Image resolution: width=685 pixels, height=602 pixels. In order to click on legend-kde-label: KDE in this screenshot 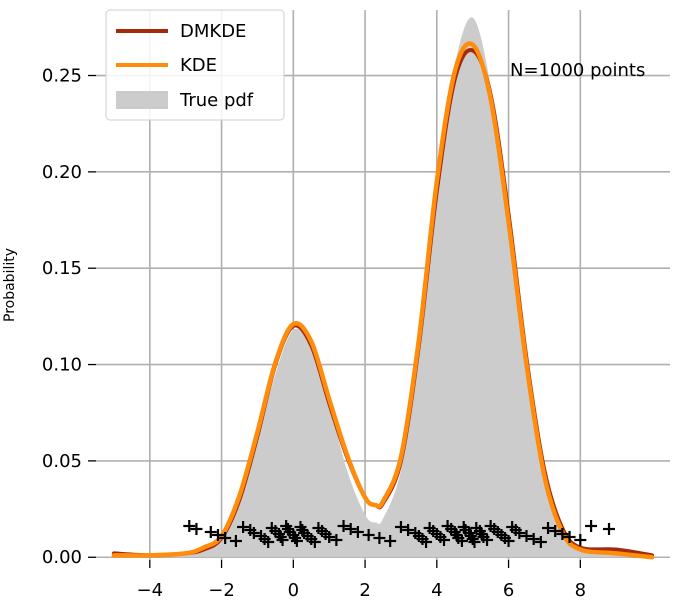, I will do `click(198, 65)`.